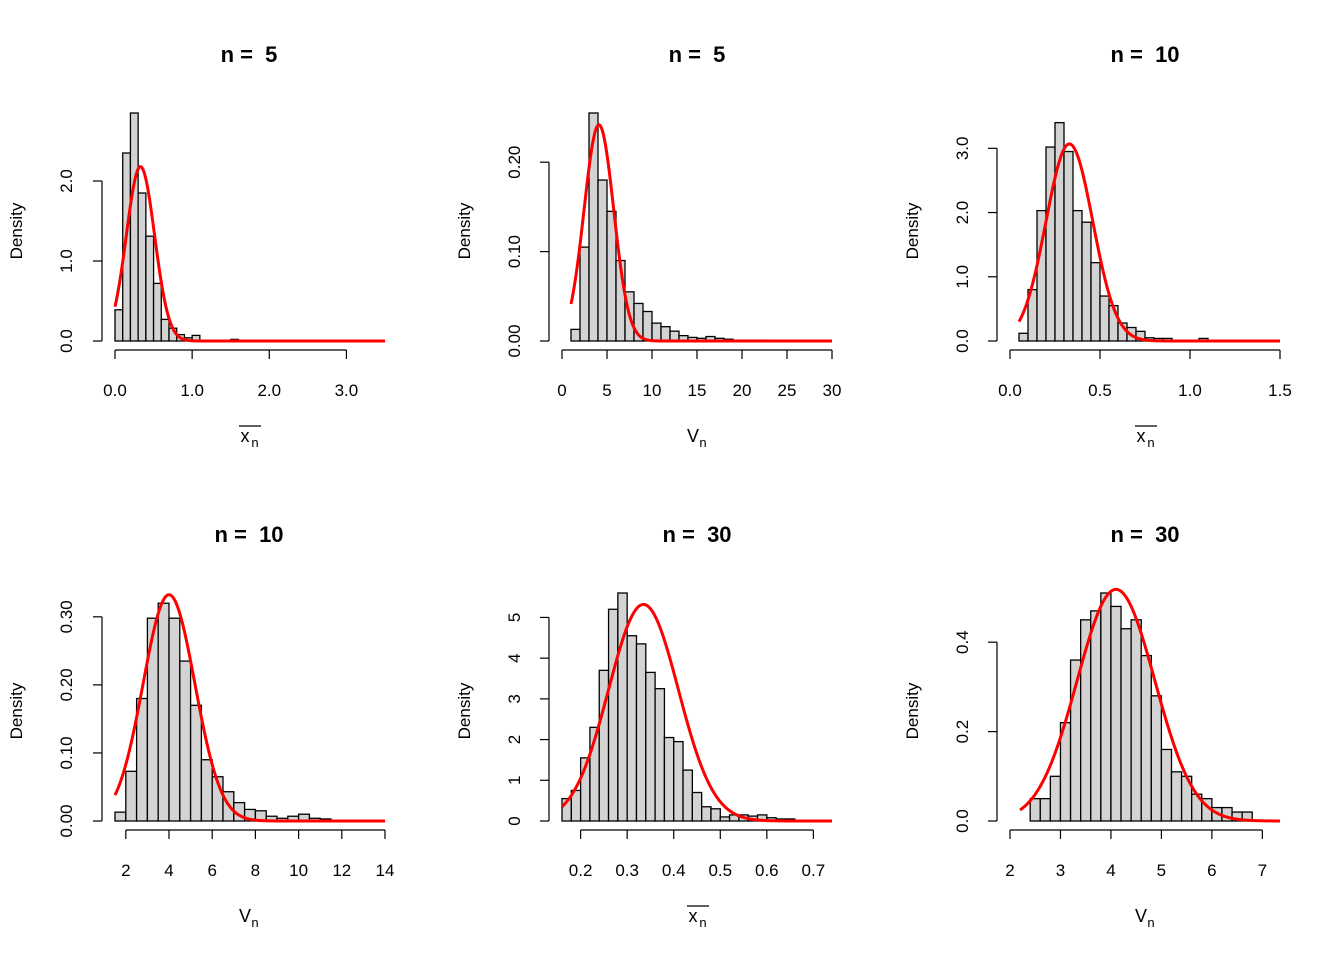  What do you see at coordinates (347, 390) in the screenshot?
I see `x-tick-label: 3.0` at bounding box center [347, 390].